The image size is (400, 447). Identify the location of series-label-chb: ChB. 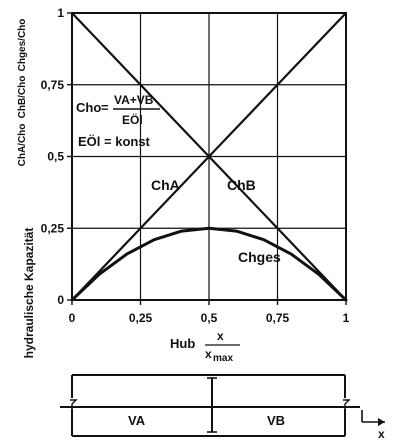
(241, 185).